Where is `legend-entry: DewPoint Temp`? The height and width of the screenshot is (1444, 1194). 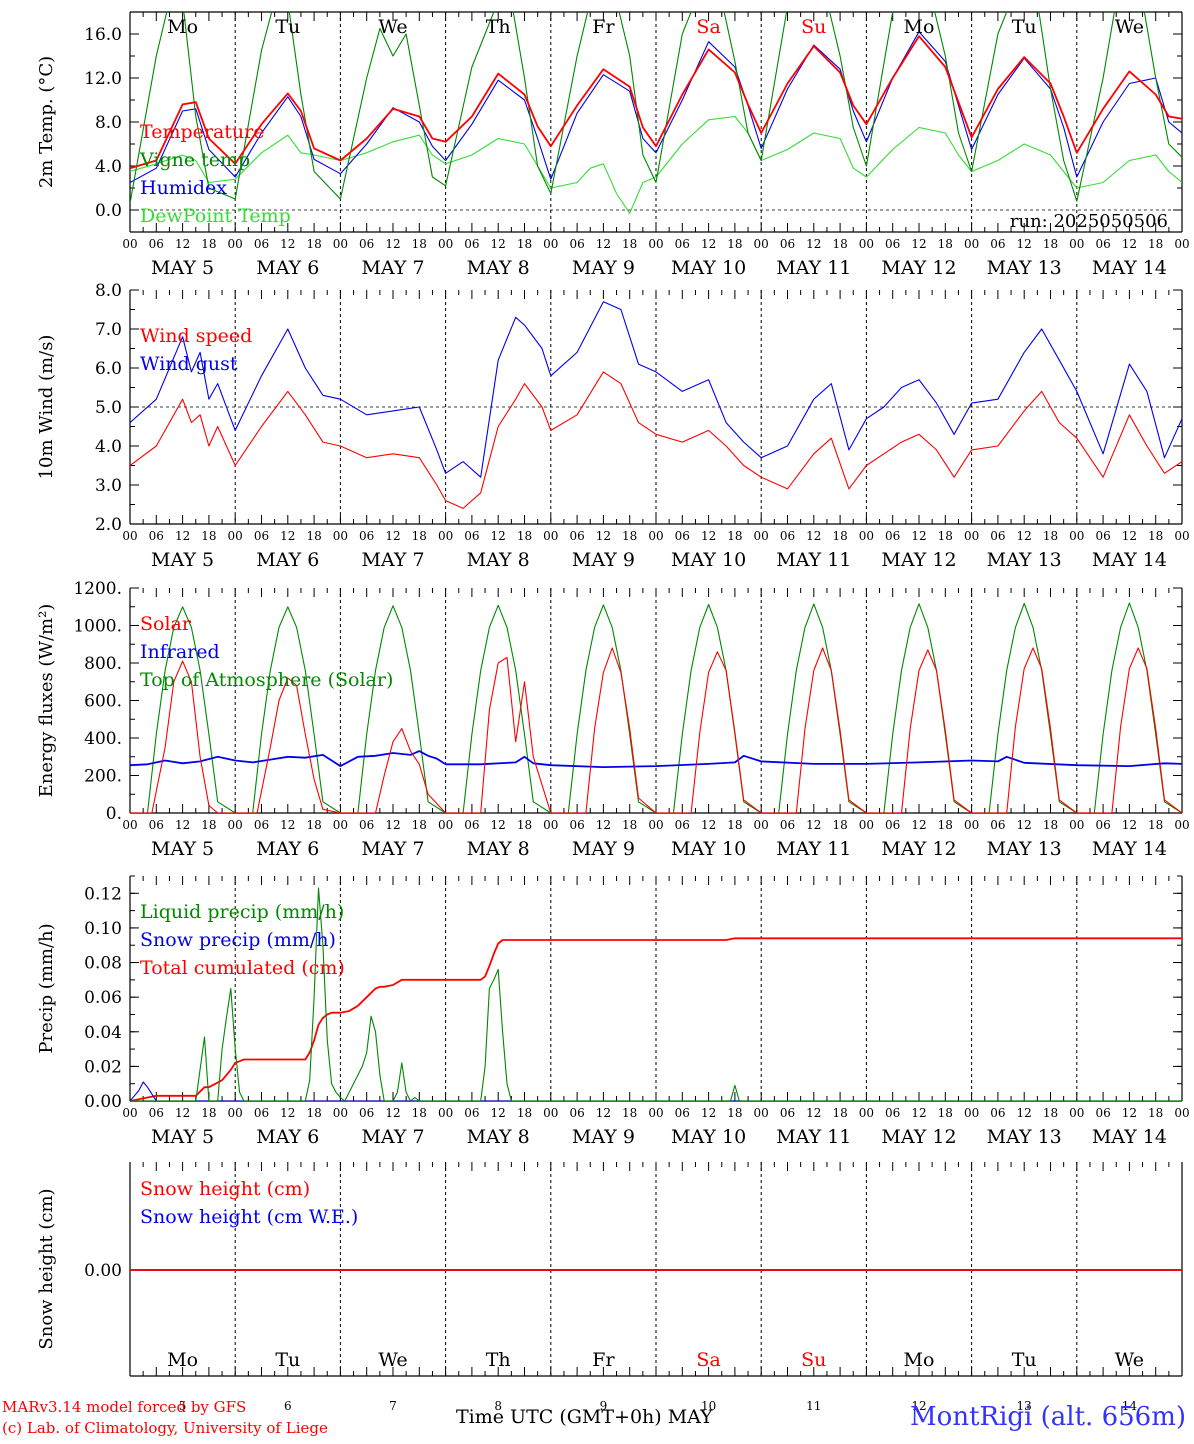
legend-entry: DewPoint Temp is located at coordinates (215, 216).